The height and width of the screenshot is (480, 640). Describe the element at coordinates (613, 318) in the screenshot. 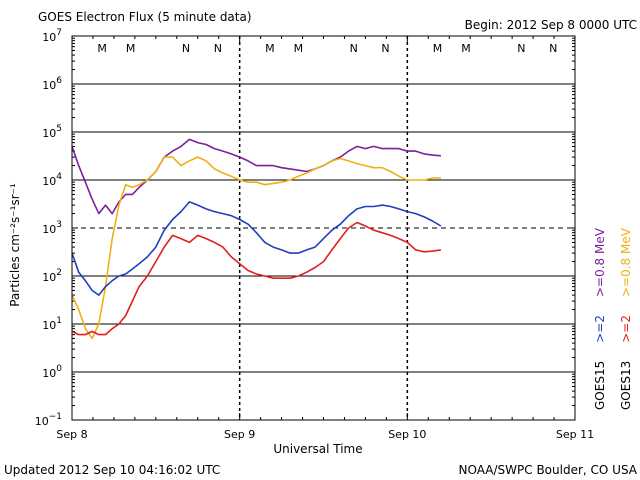

I see `legend: GOES15 >=2 >=0.8 MeV GOES13 >=2 >=0.8 MeV` at that location.